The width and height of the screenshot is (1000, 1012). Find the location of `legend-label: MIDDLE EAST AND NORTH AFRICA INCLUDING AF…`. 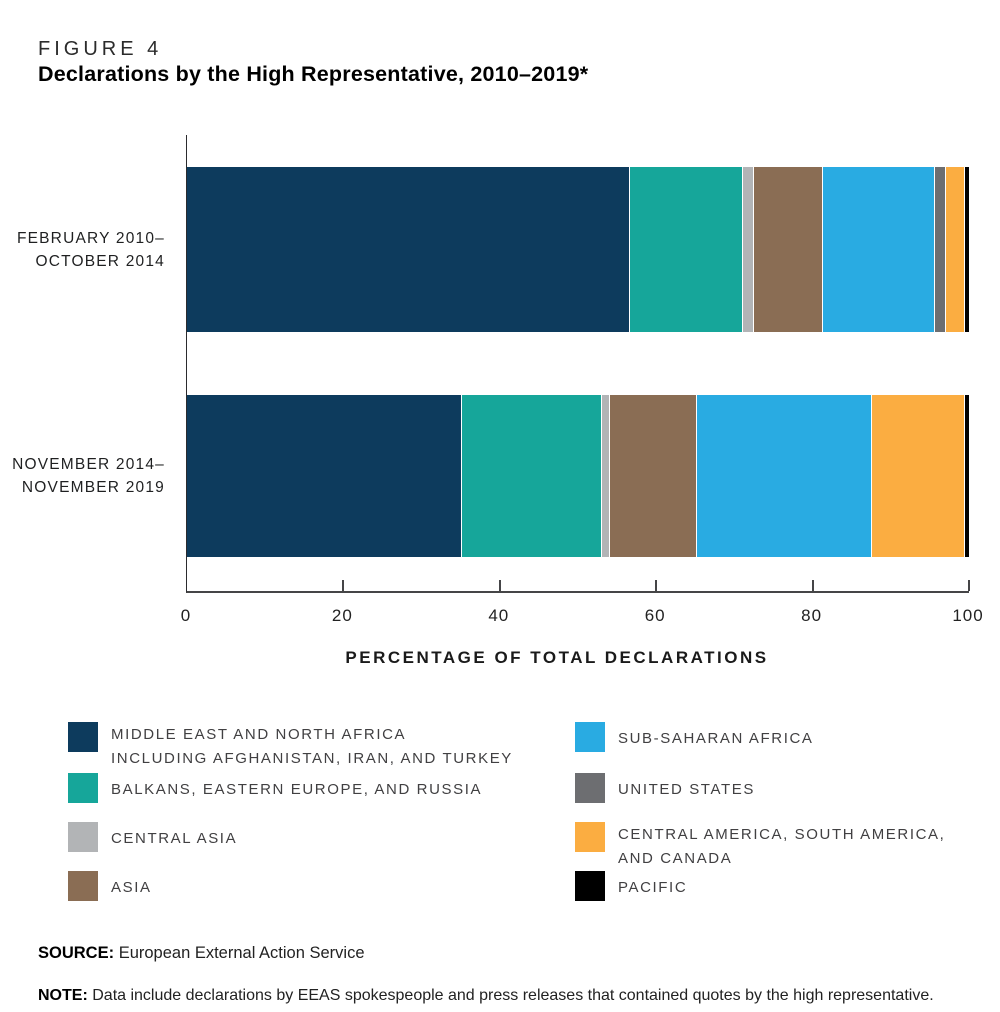

legend-label: MIDDLE EAST AND NORTH AFRICA INCLUDING AF… is located at coordinates (312, 746).